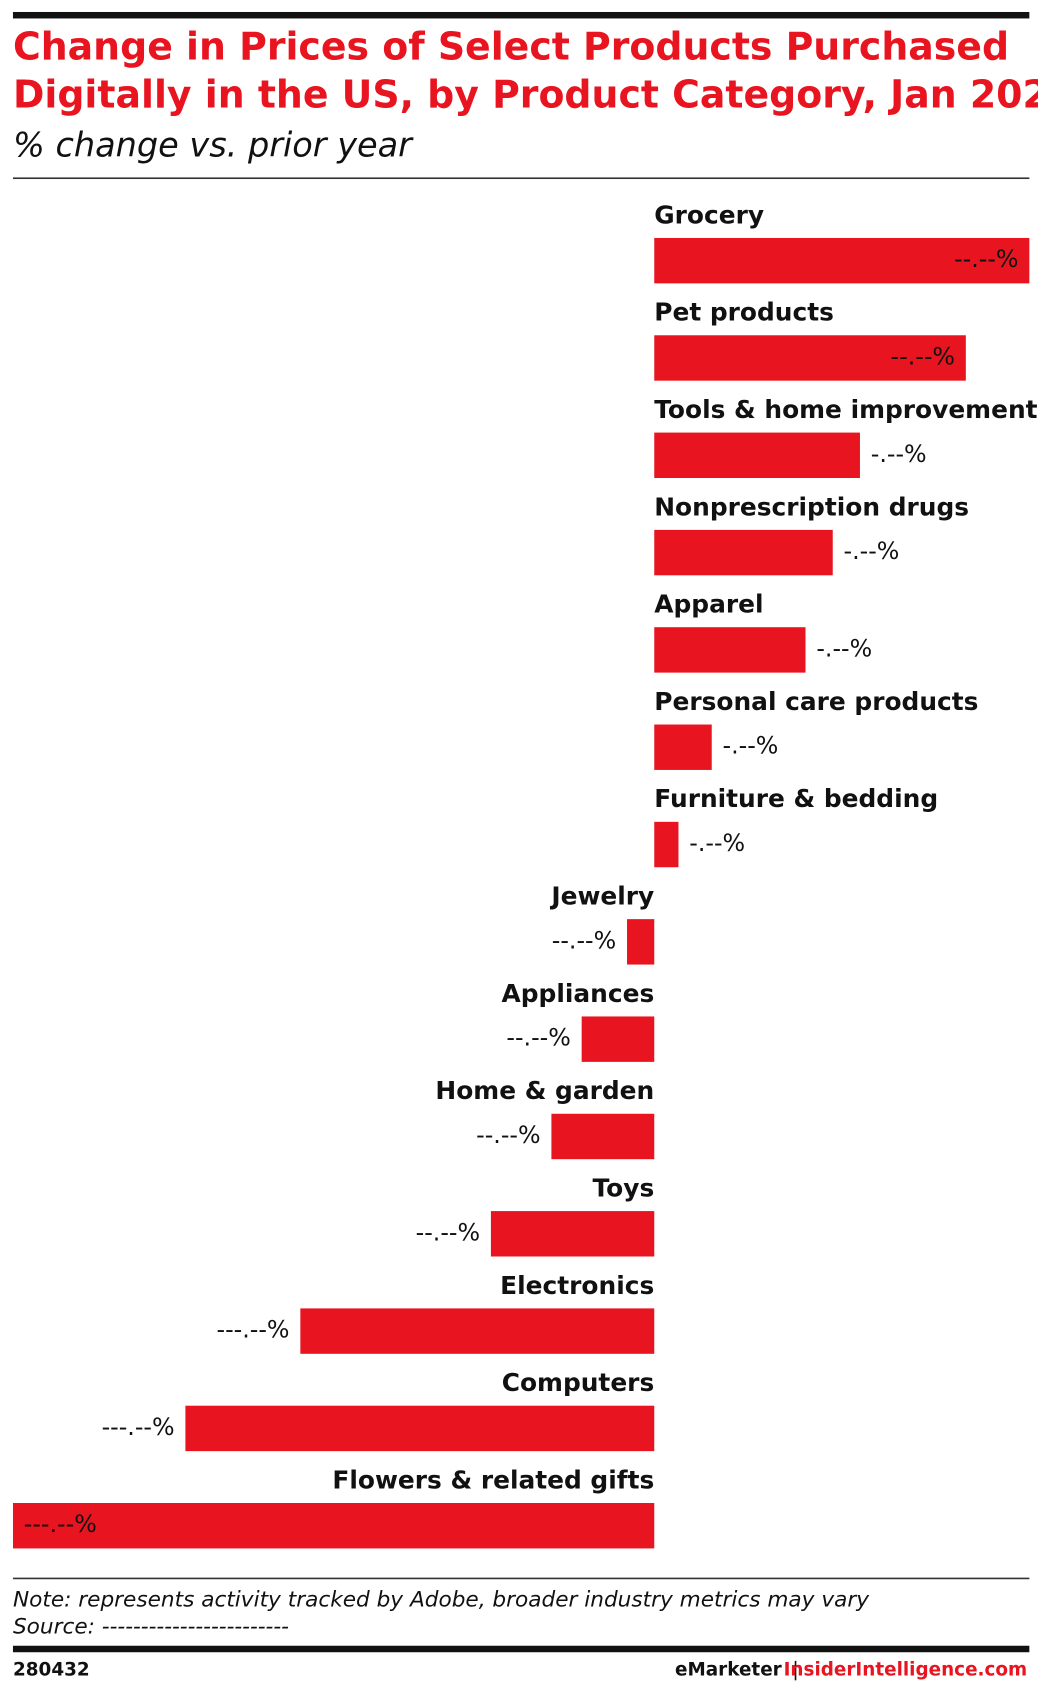 The height and width of the screenshot is (1688, 1038). Describe the element at coordinates (578, 1382) in the screenshot. I see `category-label: Computers` at that location.